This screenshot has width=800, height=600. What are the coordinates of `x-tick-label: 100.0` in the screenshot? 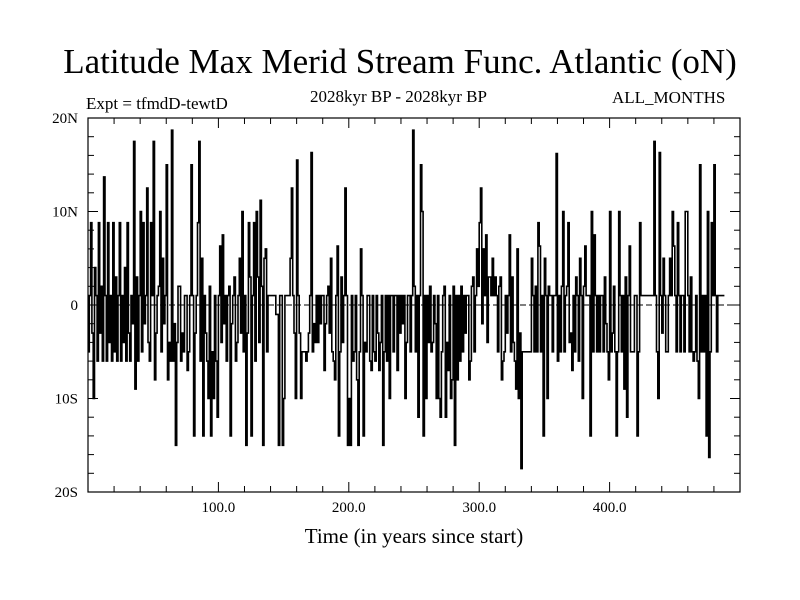 It's located at (219, 508).